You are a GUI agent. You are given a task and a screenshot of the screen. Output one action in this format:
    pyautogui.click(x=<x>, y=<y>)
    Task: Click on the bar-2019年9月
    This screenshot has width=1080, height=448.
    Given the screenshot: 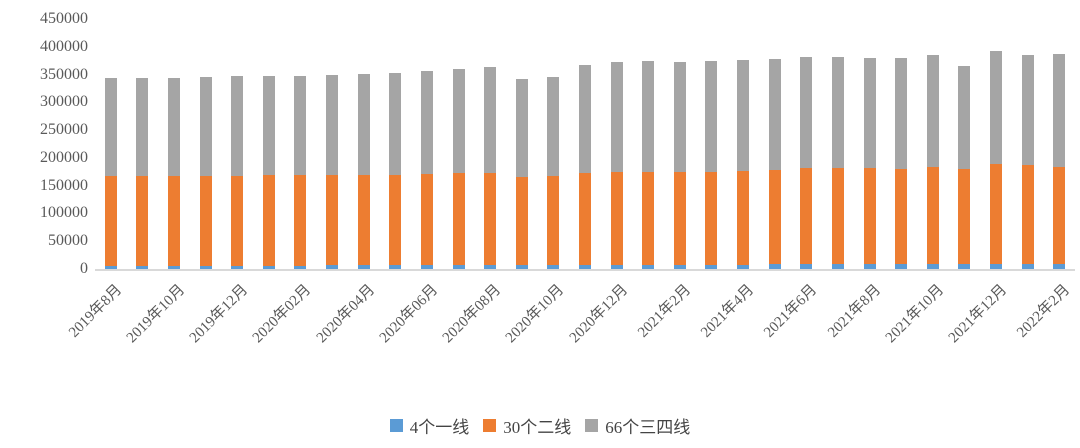 What is the action you would take?
    pyautogui.click(x=142, y=173)
    